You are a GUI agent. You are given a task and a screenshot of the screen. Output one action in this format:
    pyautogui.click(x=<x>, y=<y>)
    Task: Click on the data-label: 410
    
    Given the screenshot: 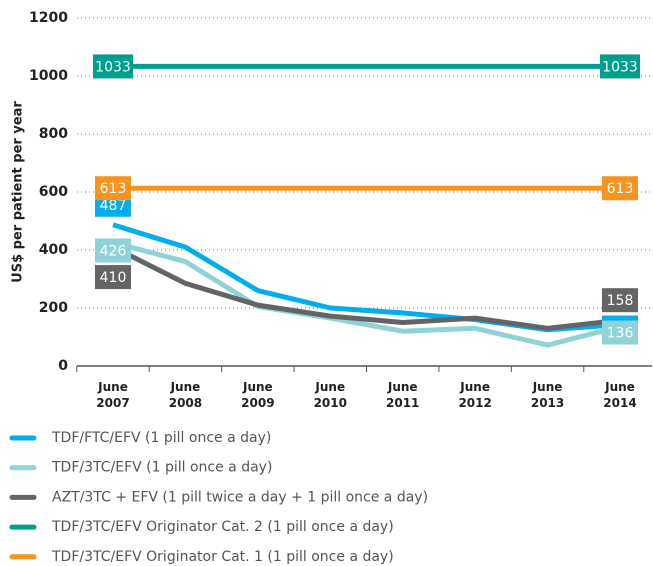 What is the action you would take?
    pyautogui.click(x=113, y=278)
    